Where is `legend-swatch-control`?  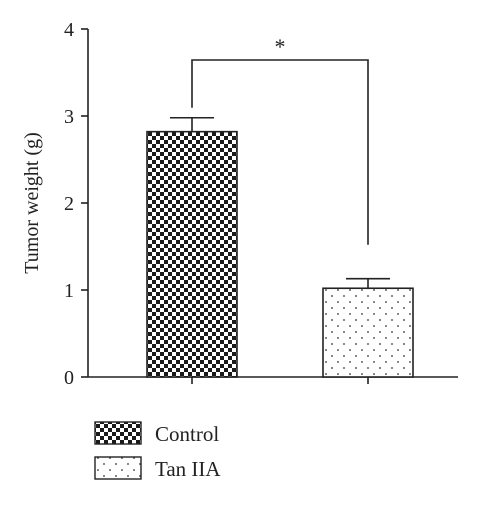
legend-swatch-control is located at coordinates (118, 433).